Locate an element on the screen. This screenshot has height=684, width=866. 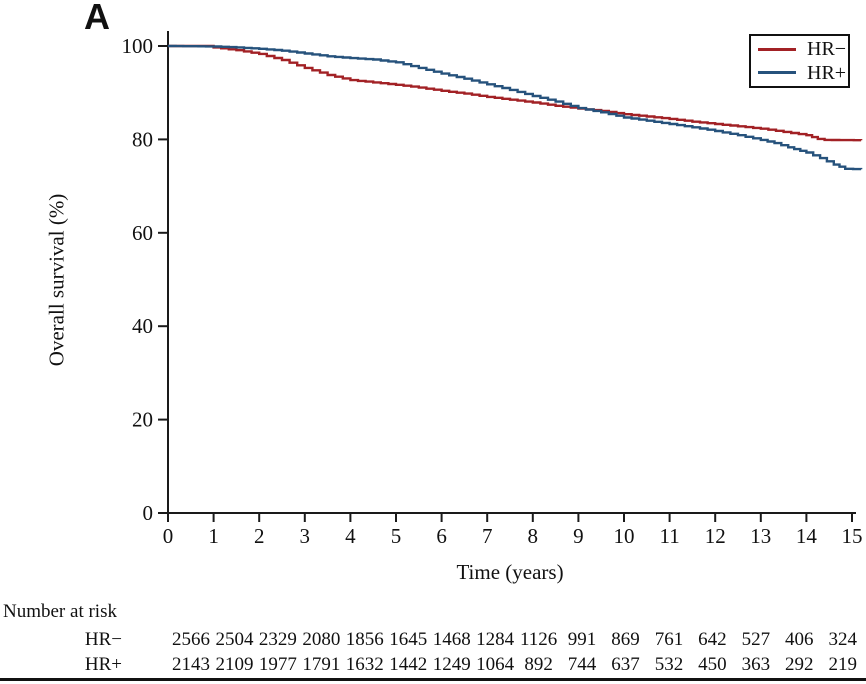
risk-count: 1064 is located at coordinates (495, 664).